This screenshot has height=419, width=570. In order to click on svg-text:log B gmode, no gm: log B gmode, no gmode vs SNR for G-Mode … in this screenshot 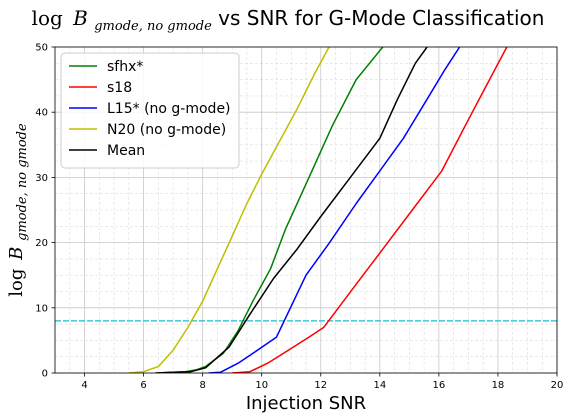, I will do `click(288, 20)`.